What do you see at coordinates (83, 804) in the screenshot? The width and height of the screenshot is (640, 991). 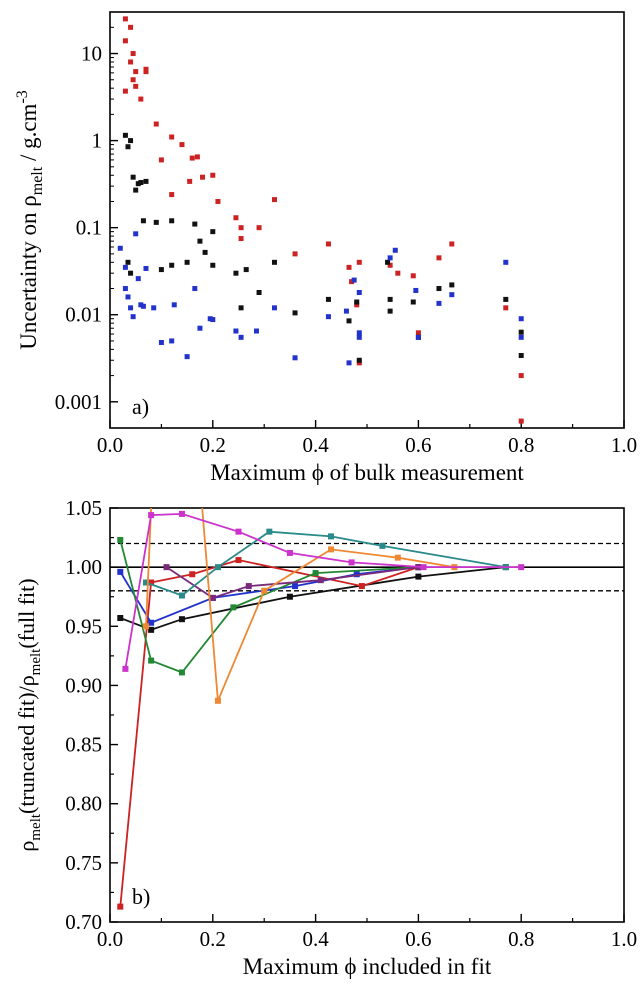 I see `y-tick-label: 0.80` at bounding box center [83, 804].